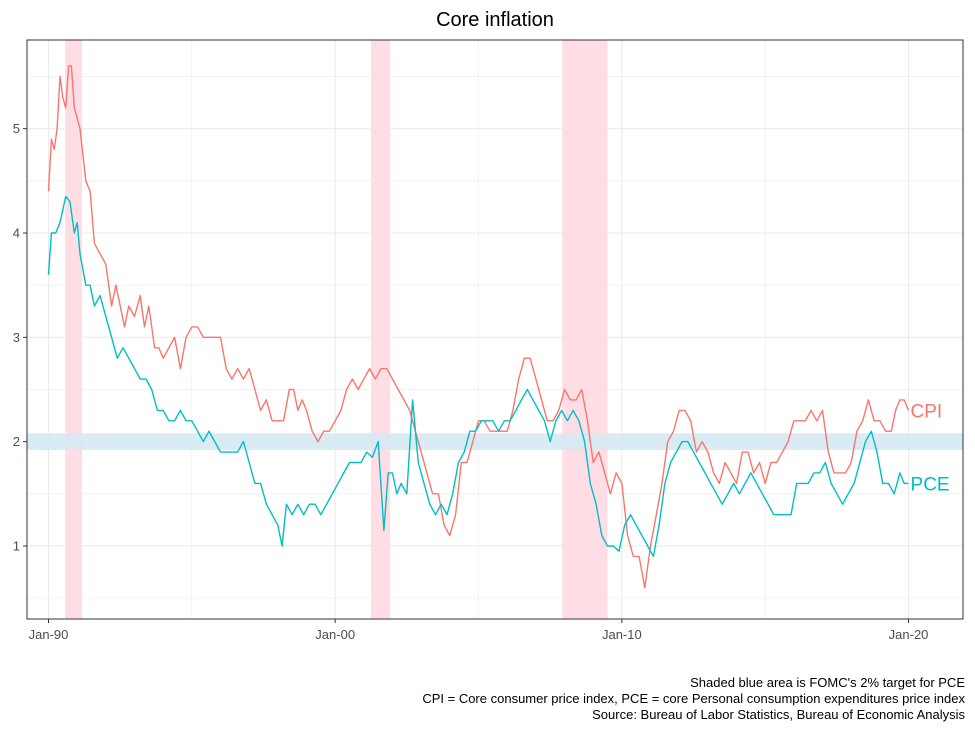 The width and height of the screenshot is (975, 736). I want to click on series-label-cpi: CPI, so click(927, 411).